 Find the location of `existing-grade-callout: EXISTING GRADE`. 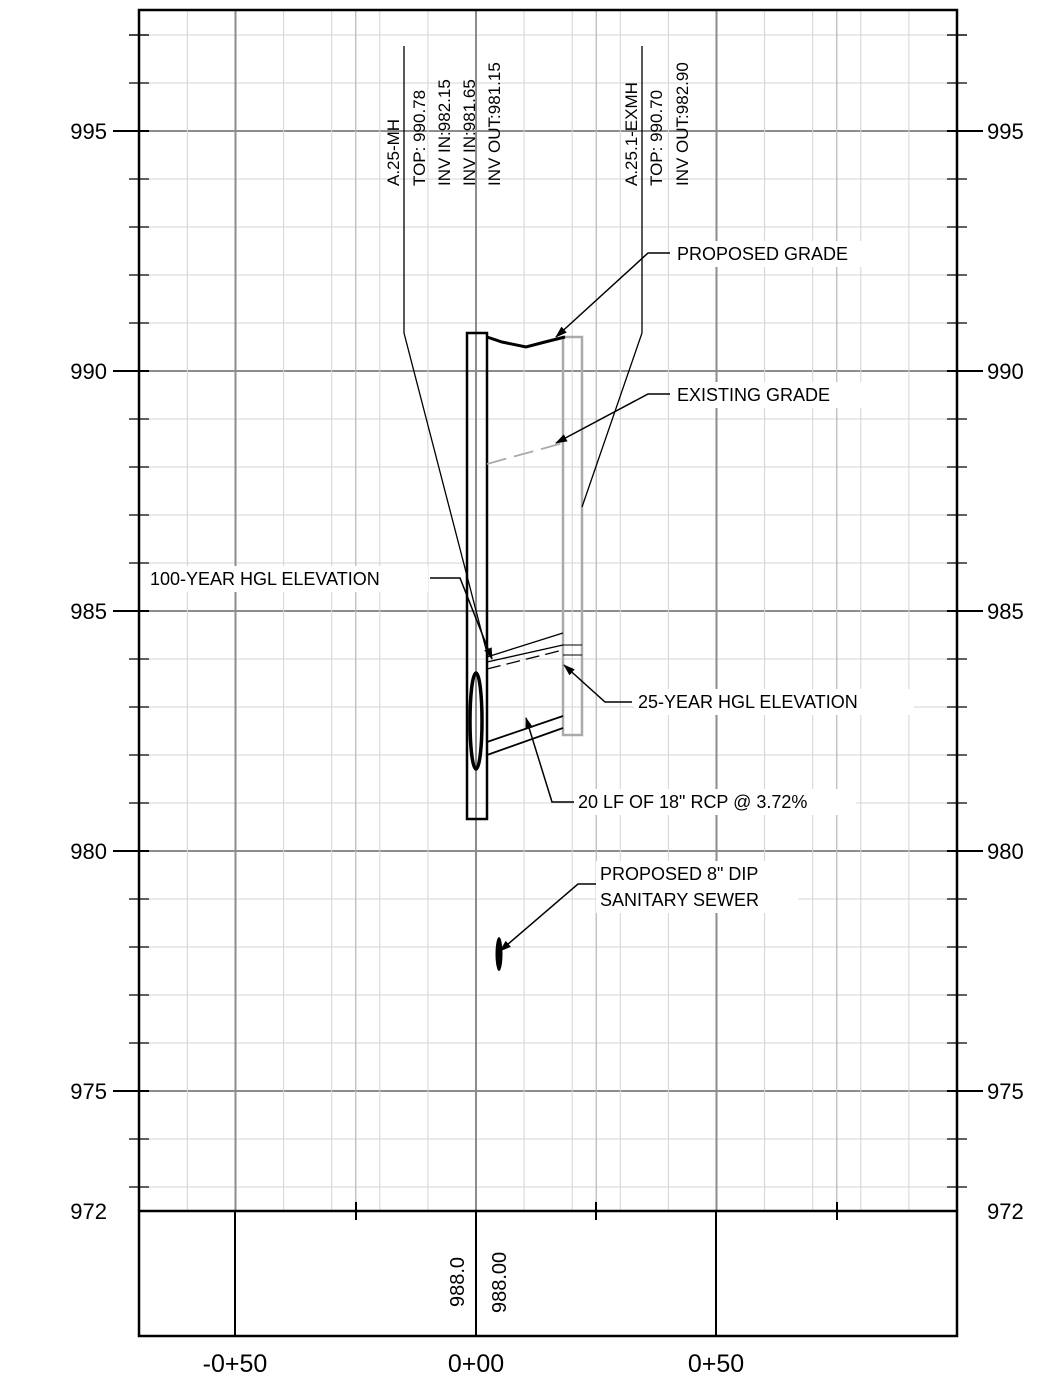

existing-grade-callout: EXISTING GRADE is located at coordinates (753, 395).